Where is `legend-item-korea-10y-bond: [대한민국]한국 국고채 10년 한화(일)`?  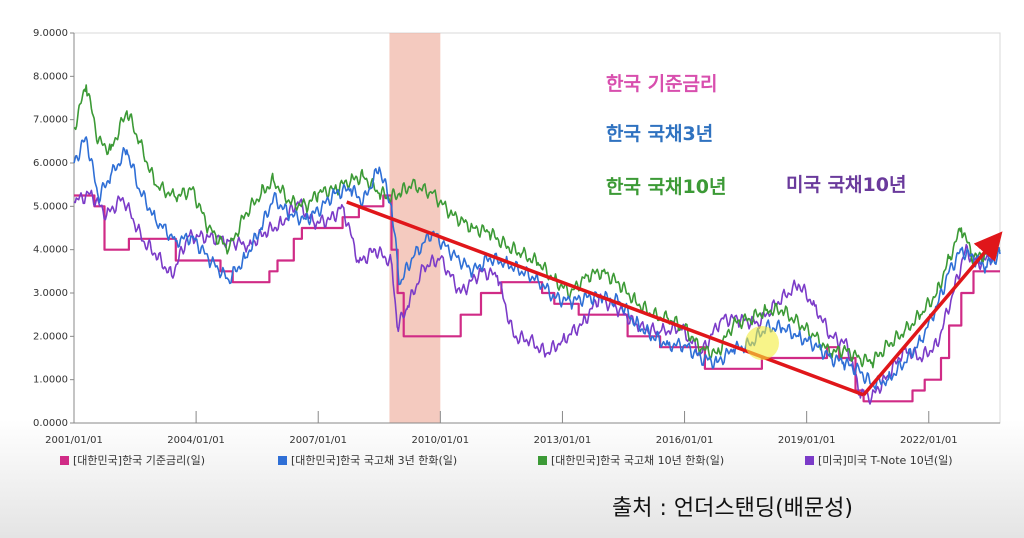 legend-item-korea-10y-bond: [대한민국]한국 국고채 10년 한화(일) is located at coordinates (631, 460).